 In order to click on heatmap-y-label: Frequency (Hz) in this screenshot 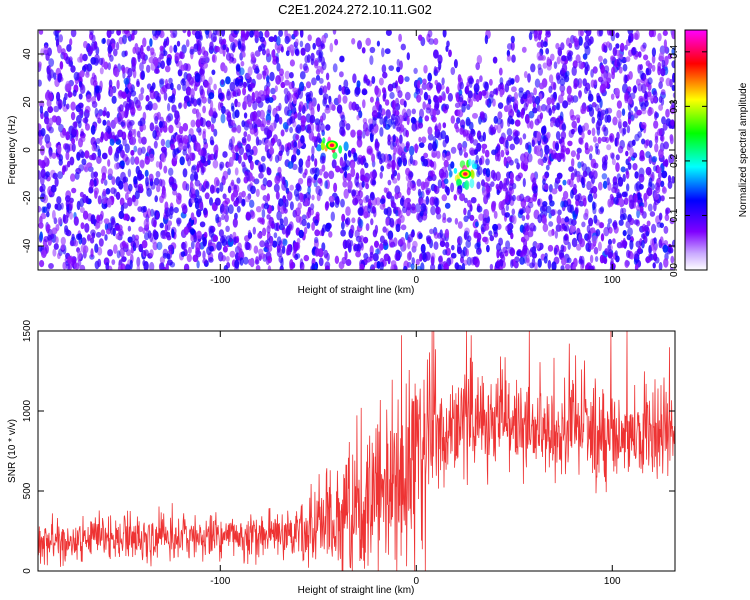, I will do `click(12, 150)`.